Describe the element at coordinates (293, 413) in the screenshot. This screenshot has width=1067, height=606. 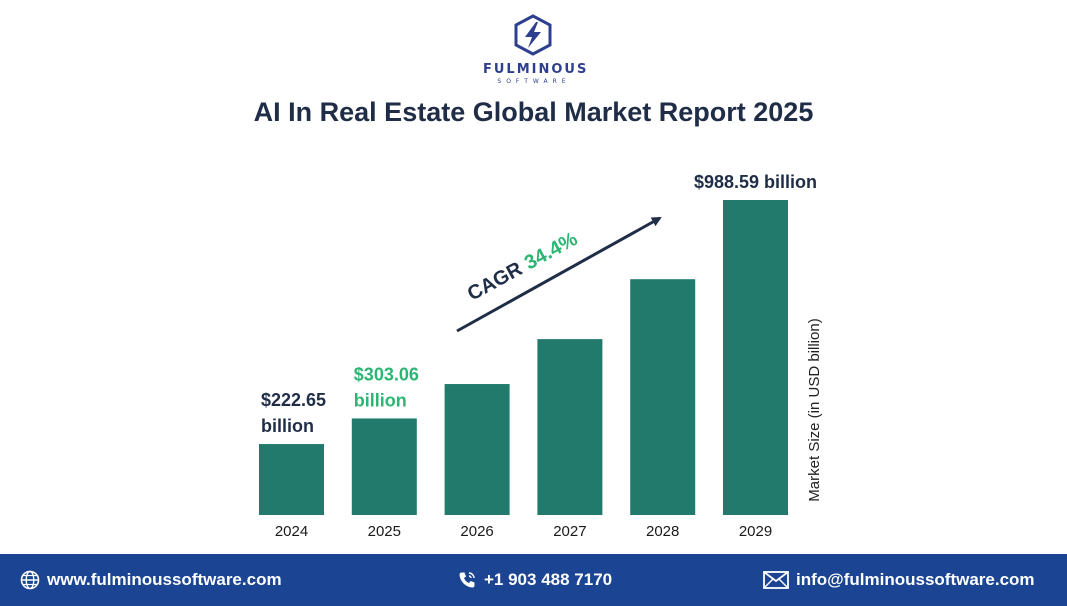
I see `data-label-2024: $222.65 billion` at that location.